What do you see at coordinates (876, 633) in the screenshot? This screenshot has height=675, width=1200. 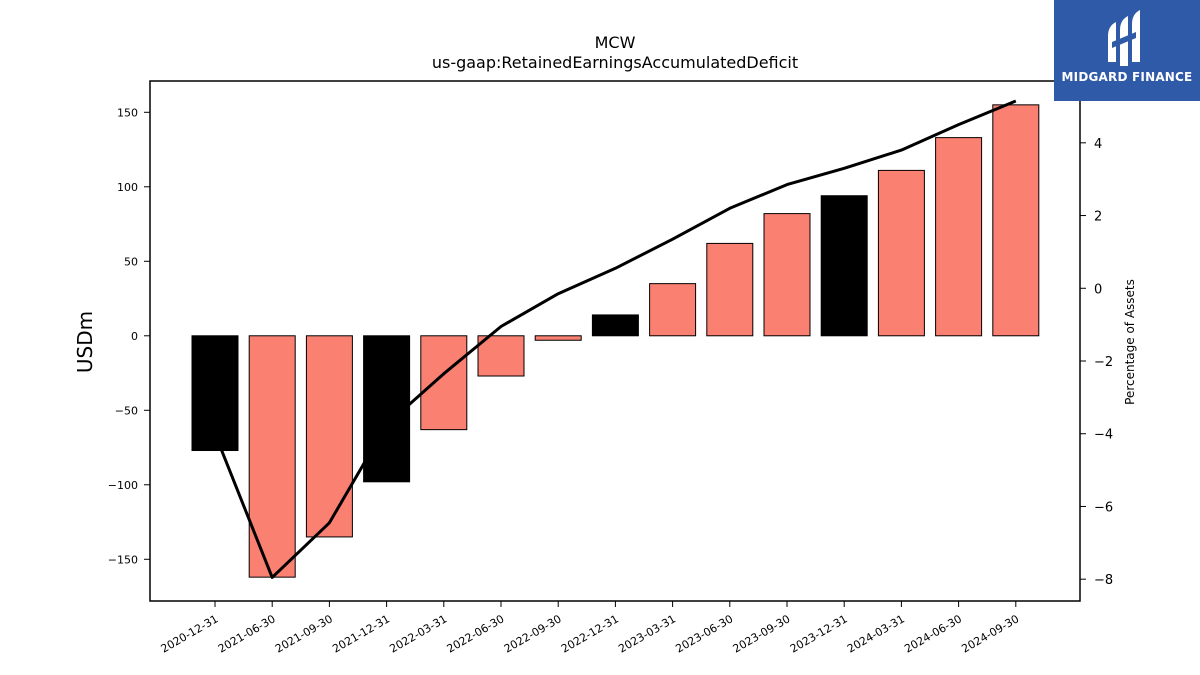 I see `x-tick-label: 2024-03-31` at bounding box center [876, 633].